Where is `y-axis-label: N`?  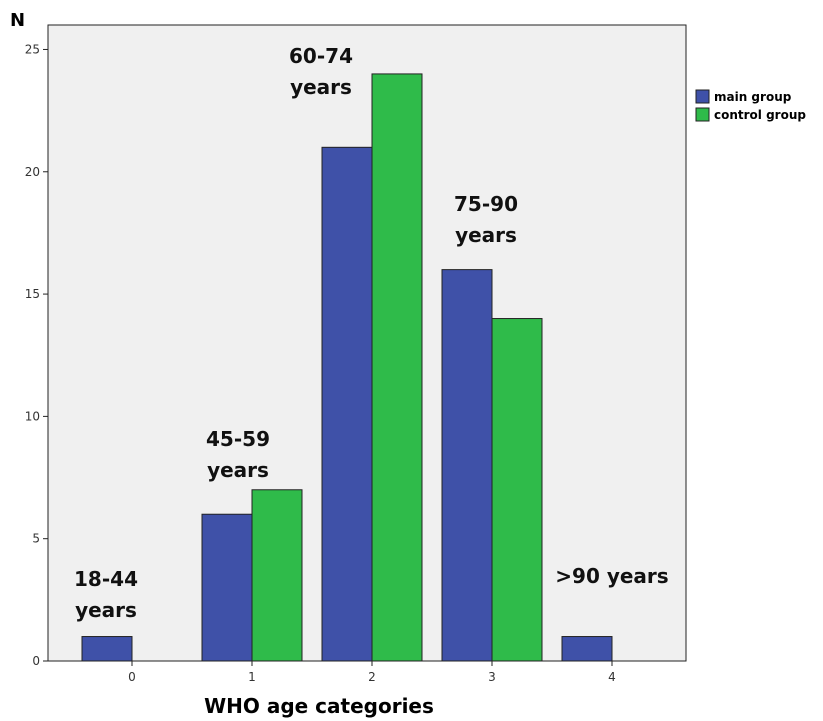 y-axis-label: N is located at coordinates (17, 20).